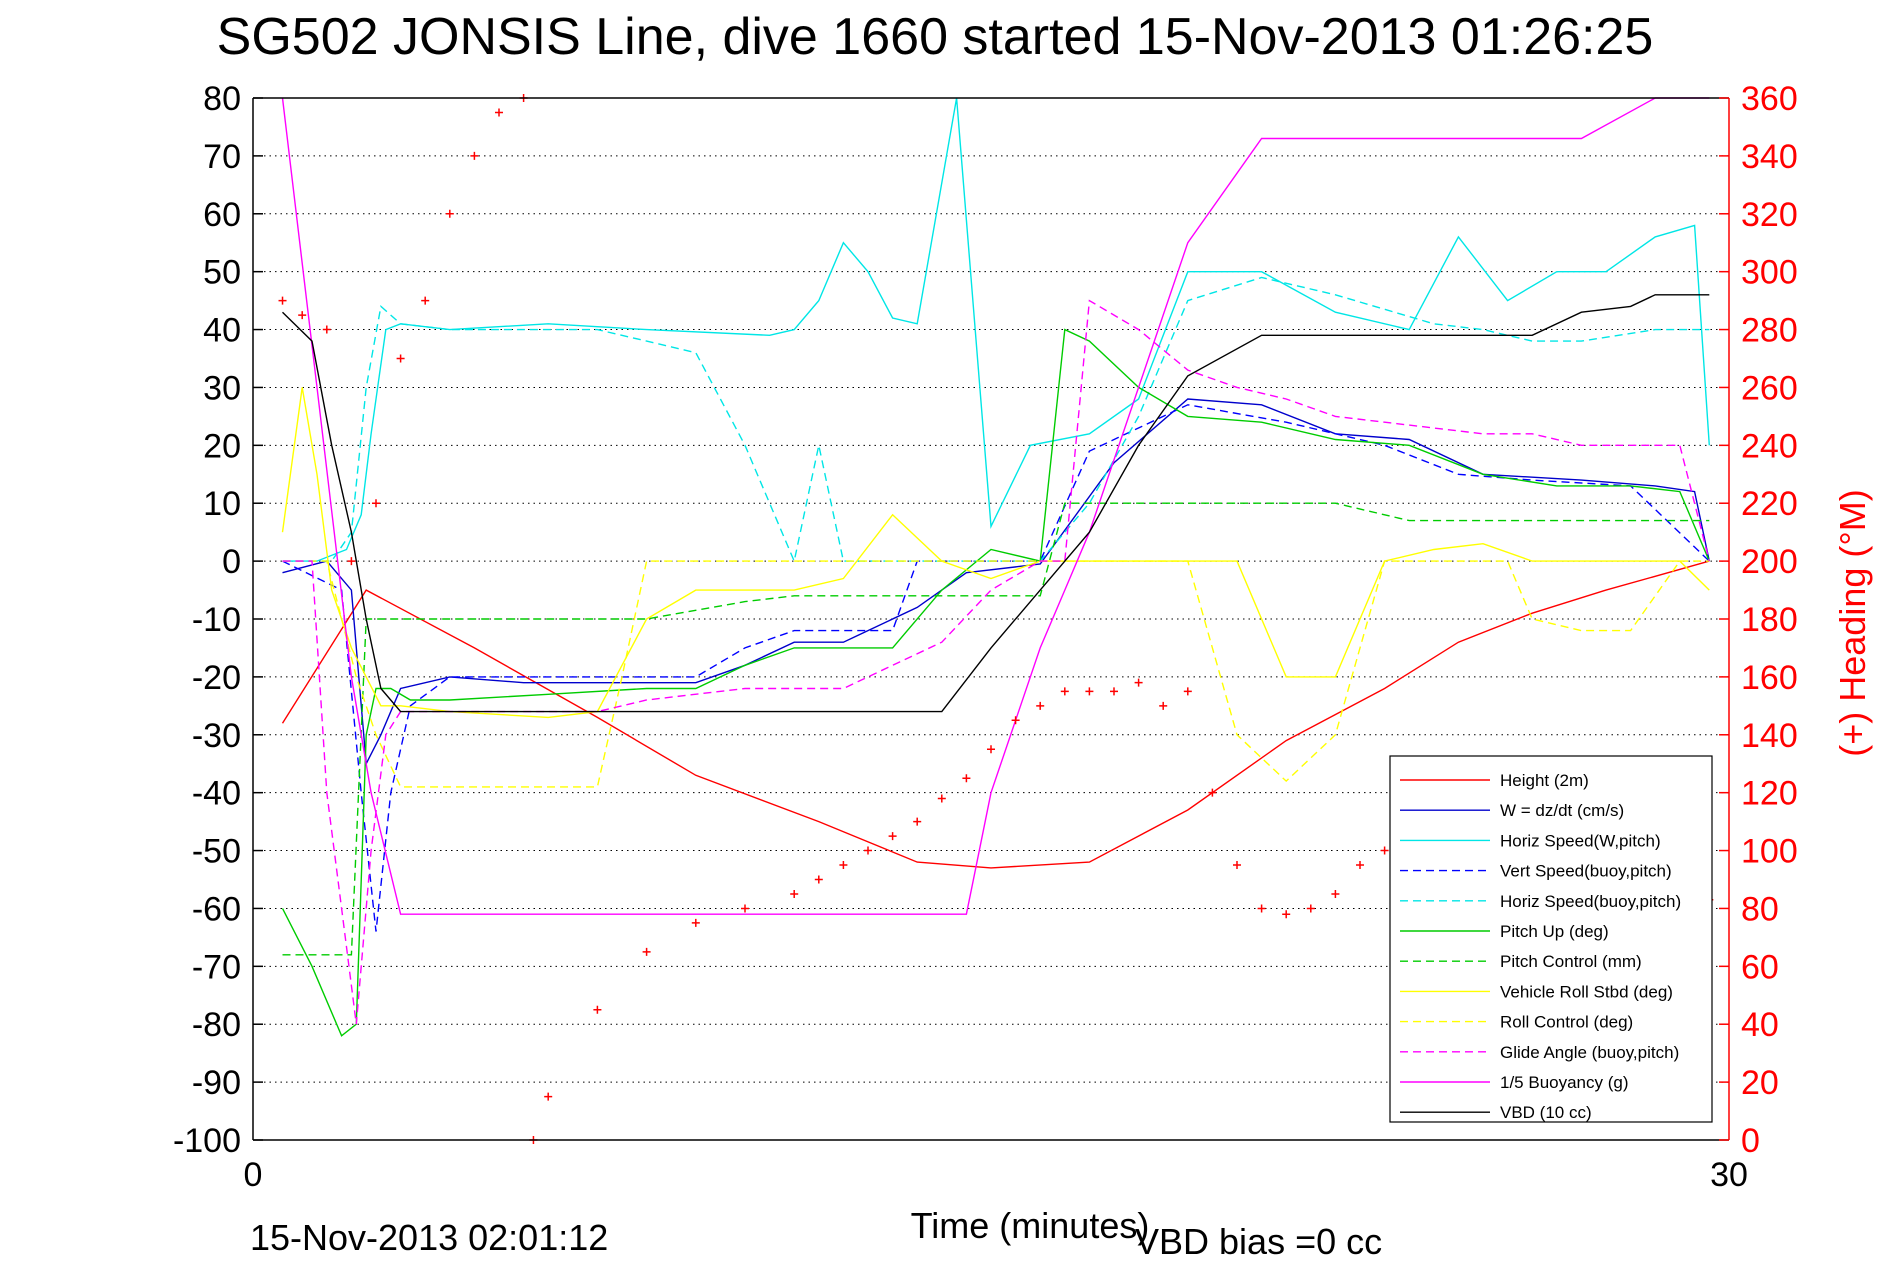 The width and height of the screenshot is (1891, 1262). What do you see at coordinates (253, 1175) in the screenshot?
I see `tick-label-x: 0` at bounding box center [253, 1175].